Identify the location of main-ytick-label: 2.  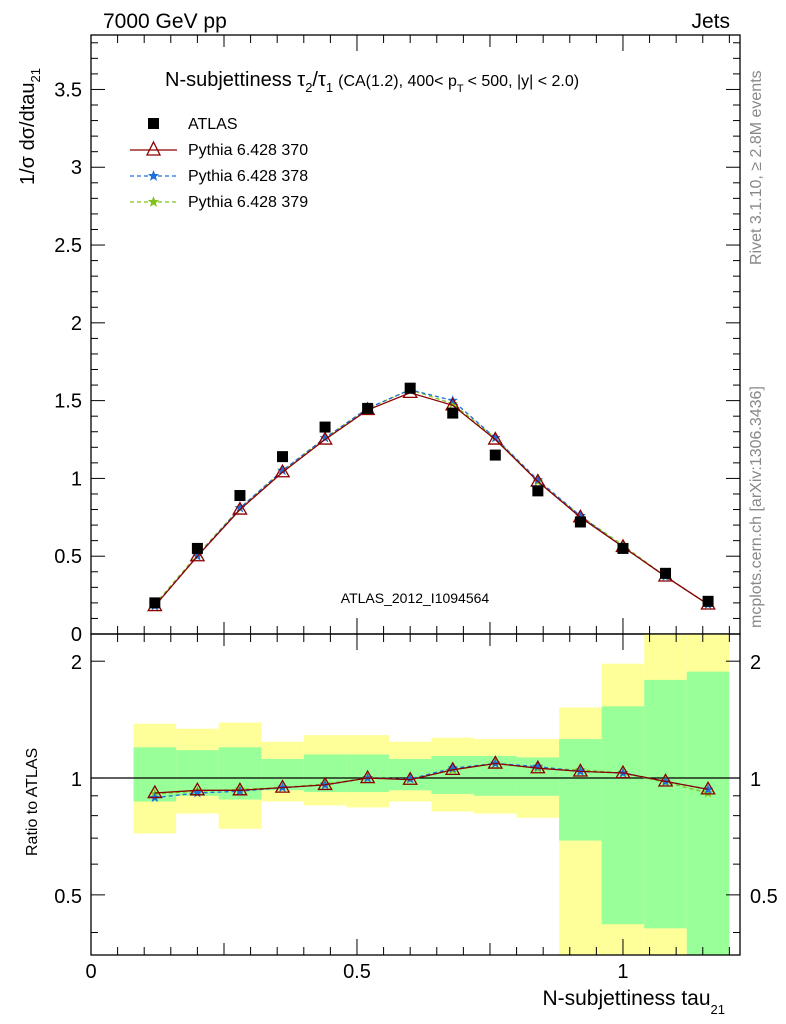
(76, 324).